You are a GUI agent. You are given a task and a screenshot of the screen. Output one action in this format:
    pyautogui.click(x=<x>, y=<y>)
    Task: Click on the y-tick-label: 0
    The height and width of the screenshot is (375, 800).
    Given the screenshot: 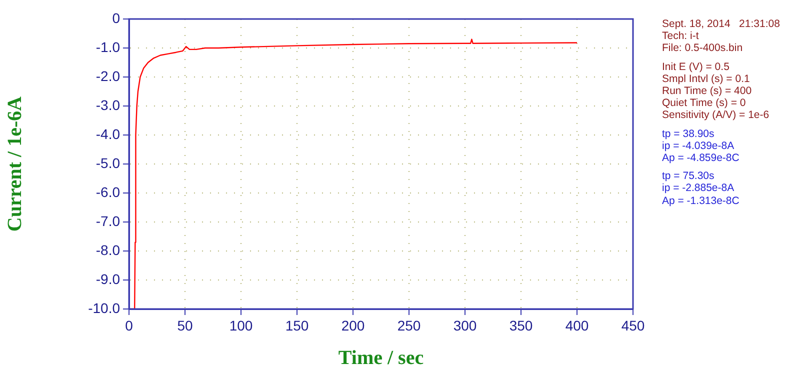 What is the action you would take?
    pyautogui.click(x=116, y=18)
    